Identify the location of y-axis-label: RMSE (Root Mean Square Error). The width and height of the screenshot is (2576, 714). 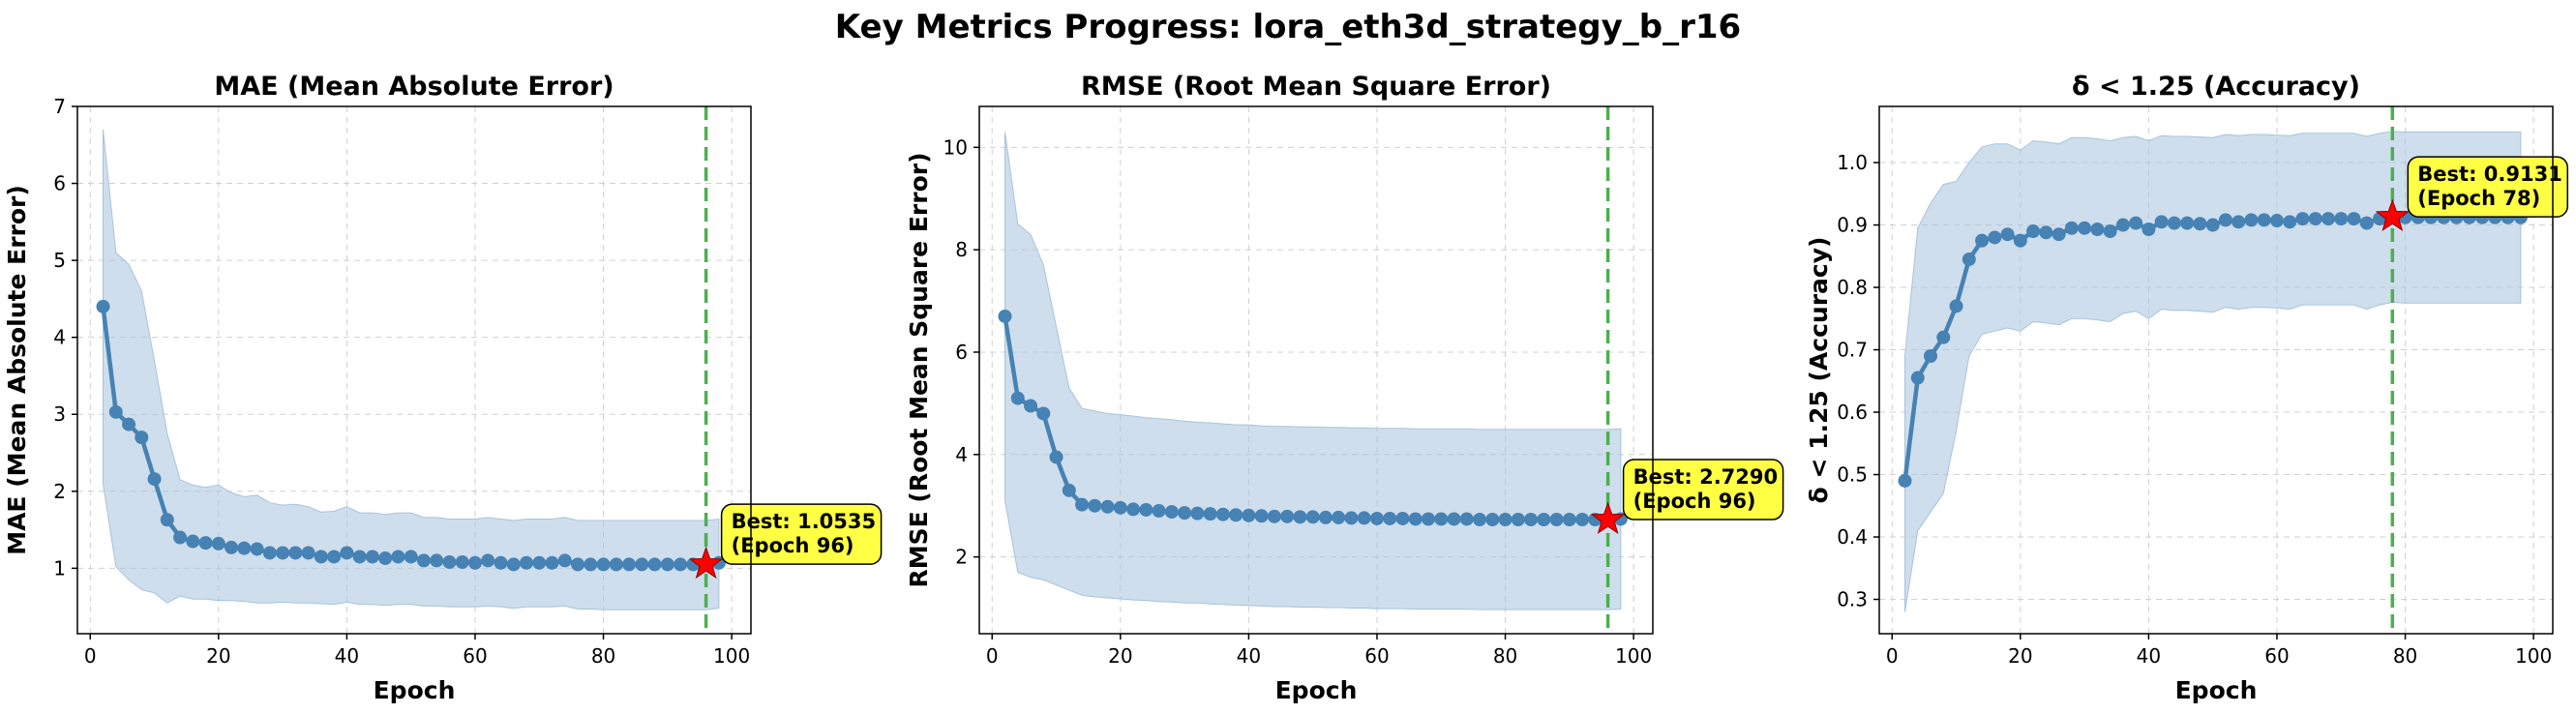
(919, 370).